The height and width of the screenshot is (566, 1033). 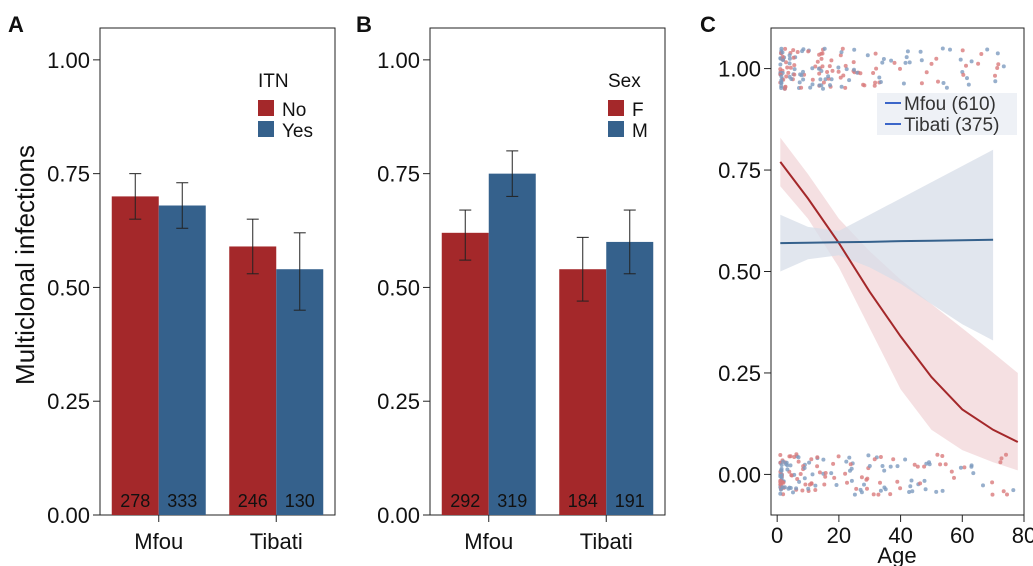 What do you see at coordinates (777, 535) in the screenshot?
I see `panel-c-xtick-label: 0` at bounding box center [777, 535].